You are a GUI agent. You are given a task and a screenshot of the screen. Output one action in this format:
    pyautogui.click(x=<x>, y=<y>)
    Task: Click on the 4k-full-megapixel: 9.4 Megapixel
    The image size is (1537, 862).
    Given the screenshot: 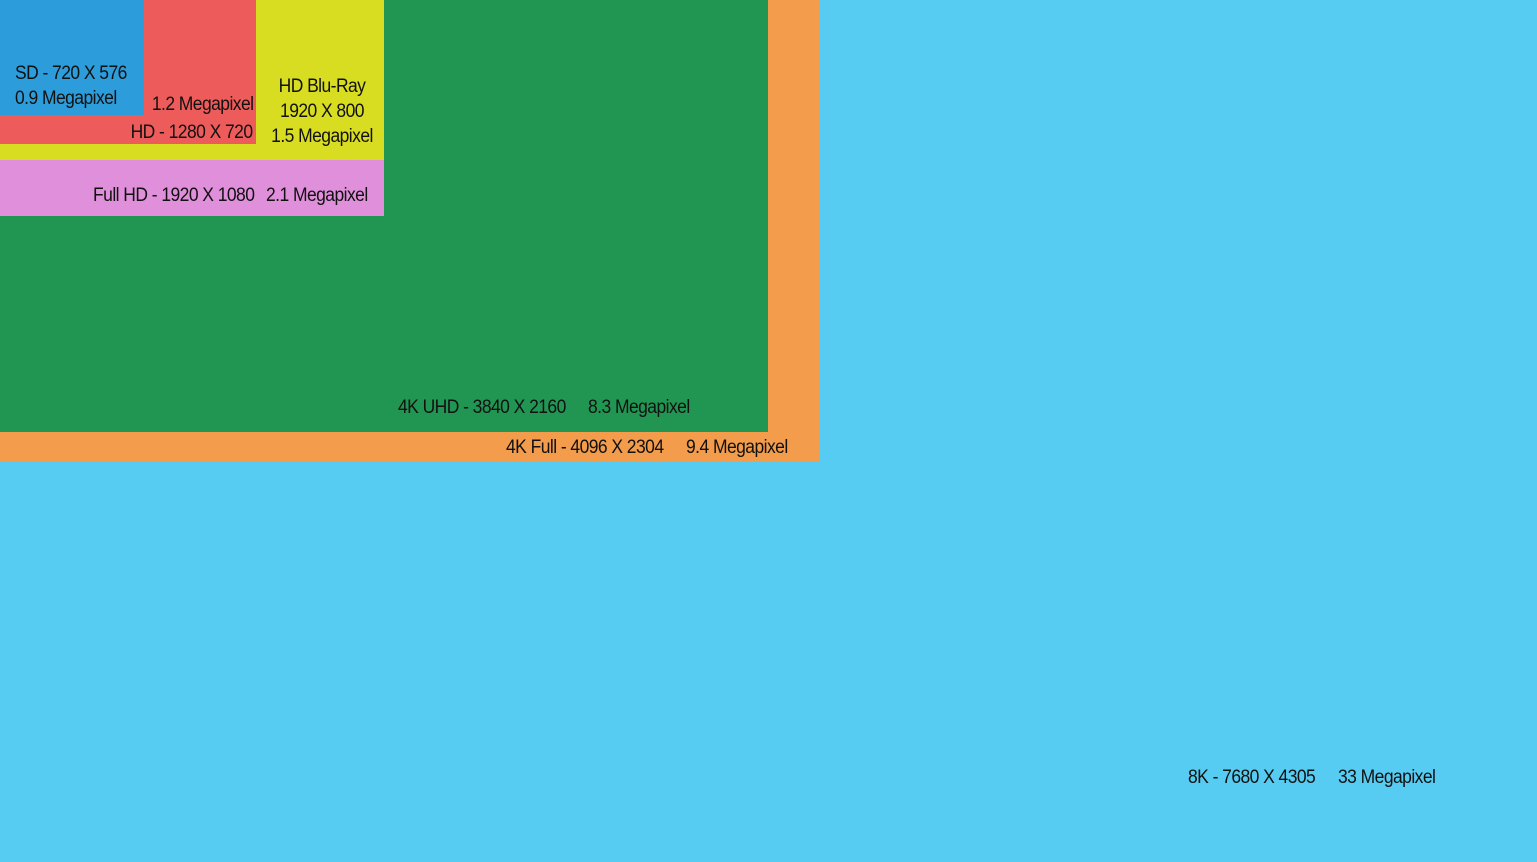 What is the action you would take?
    pyautogui.click(x=737, y=447)
    